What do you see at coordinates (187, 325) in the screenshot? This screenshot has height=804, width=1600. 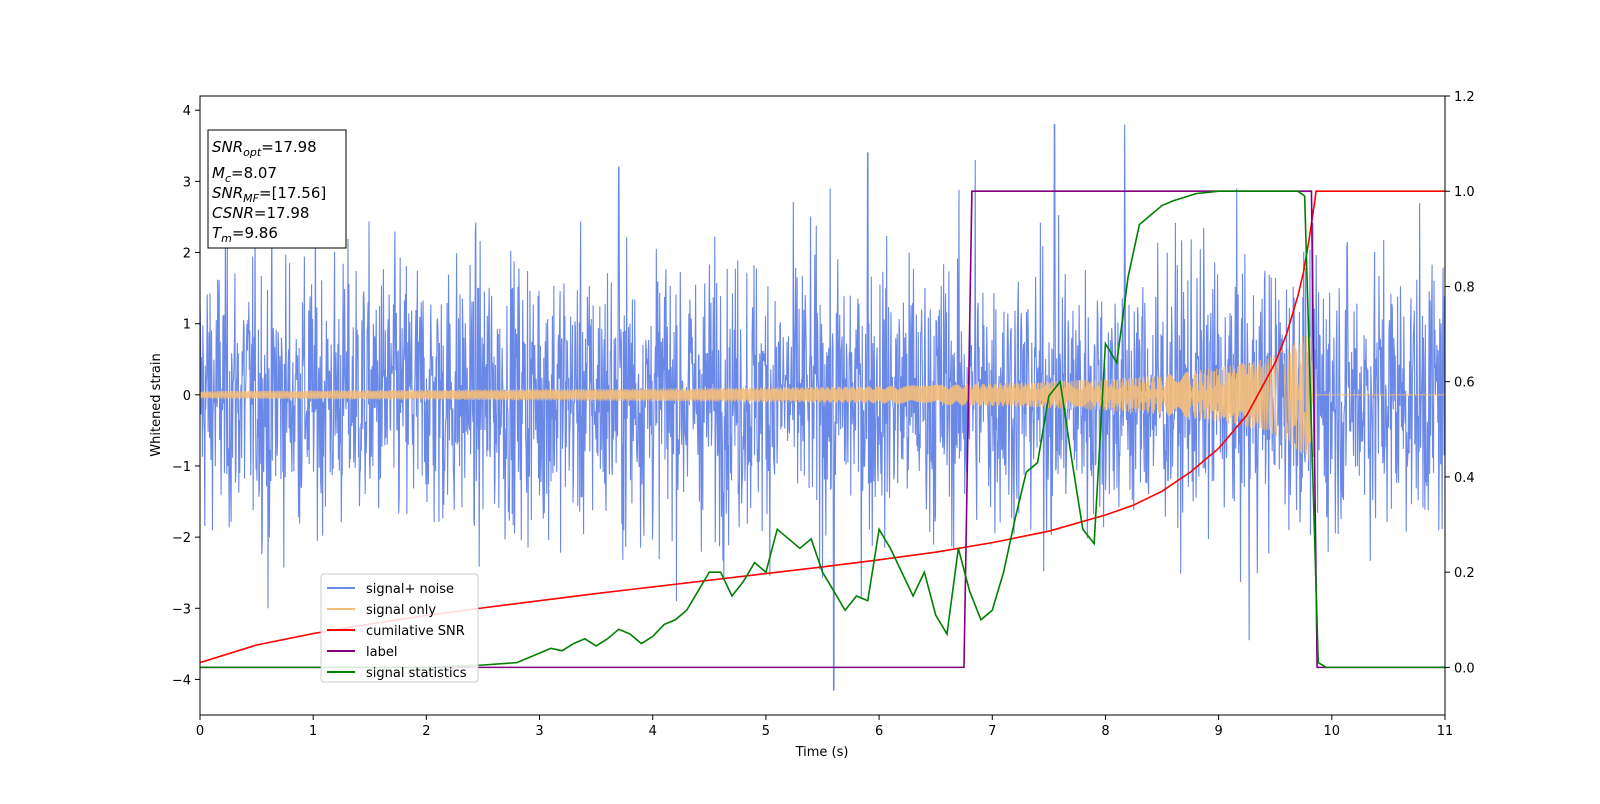 I see `y-tick-label: 1` at bounding box center [187, 325].